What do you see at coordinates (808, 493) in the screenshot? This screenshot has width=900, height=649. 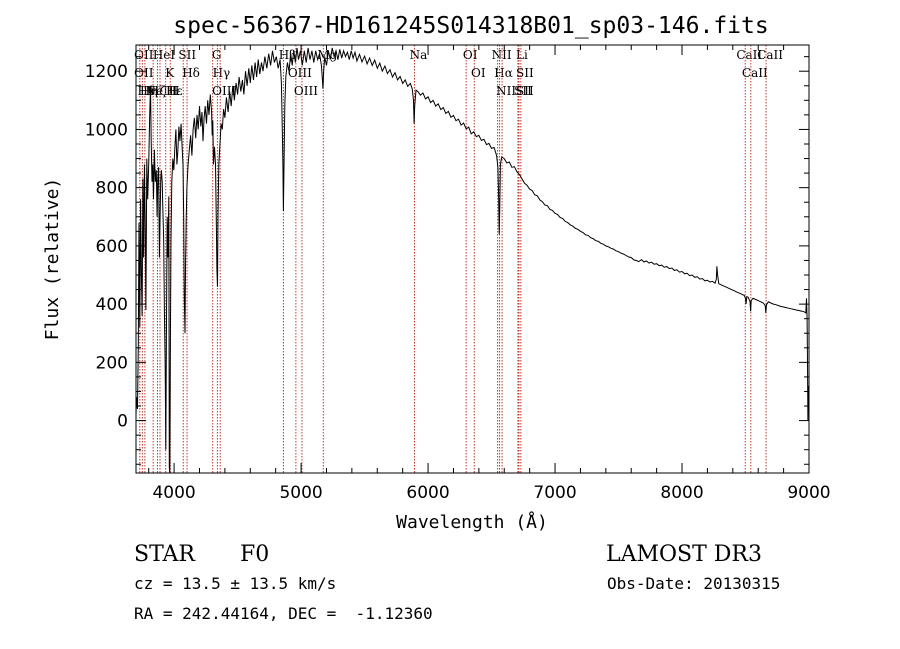 I see `x-tick-label: 9000` at bounding box center [808, 493].